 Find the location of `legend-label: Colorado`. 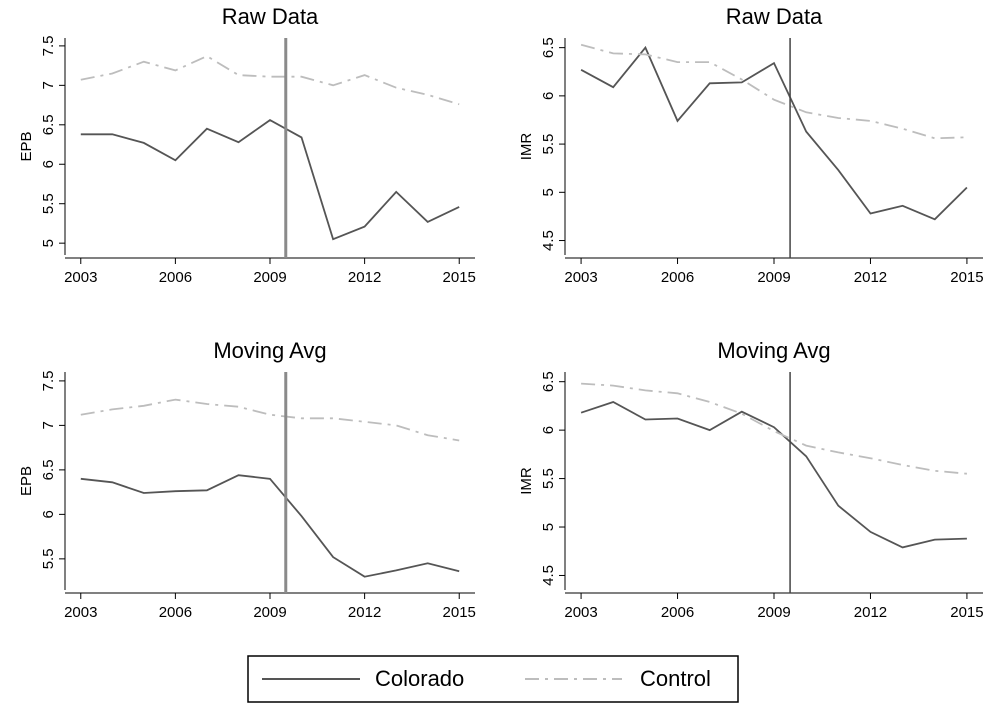

legend-label: Colorado is located at coordinates (419, 678).